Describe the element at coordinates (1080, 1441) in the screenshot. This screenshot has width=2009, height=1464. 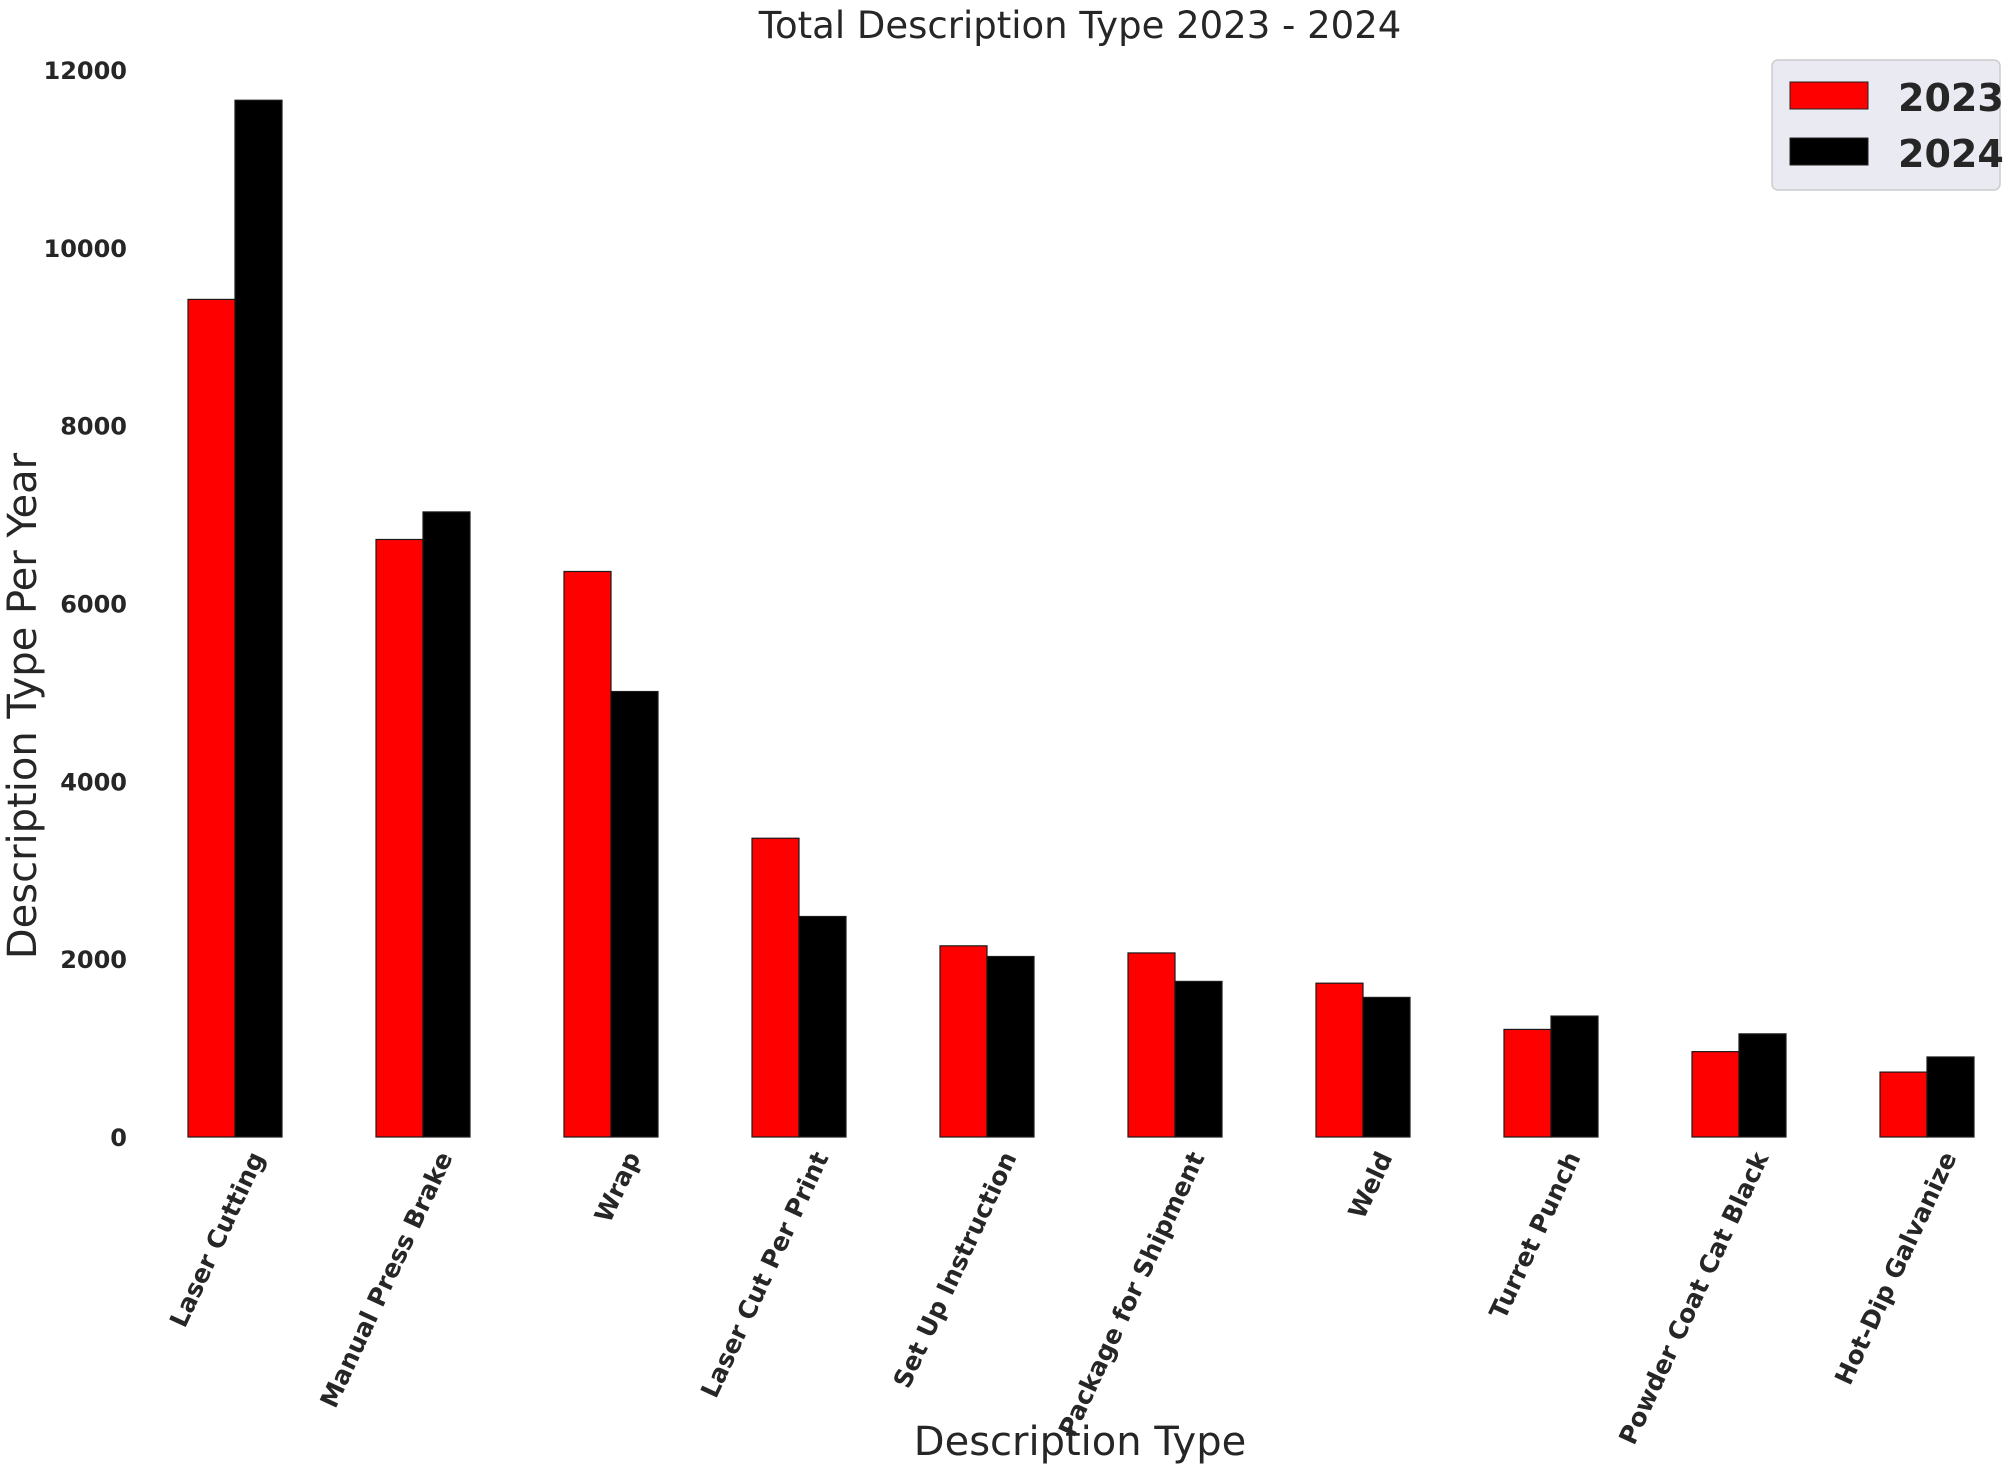
I see `x-axis-title: Description Type` at that location.